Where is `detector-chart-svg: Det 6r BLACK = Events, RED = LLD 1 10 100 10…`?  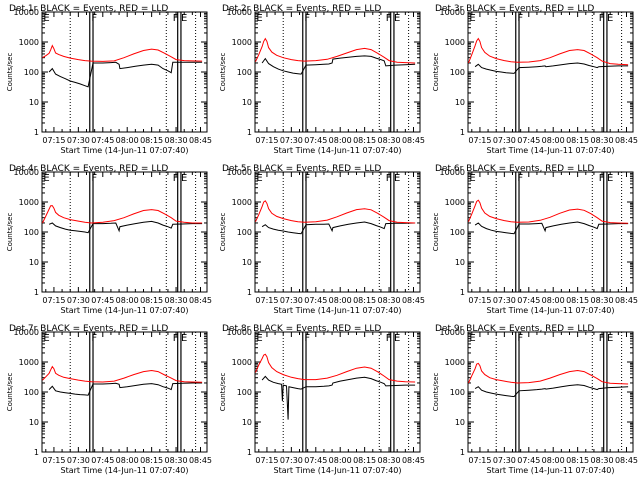 detector-chart-svg: Det 6r BLACK = Events, RED = LLD 1 10 100 10… is located at coordinates (535, 239).